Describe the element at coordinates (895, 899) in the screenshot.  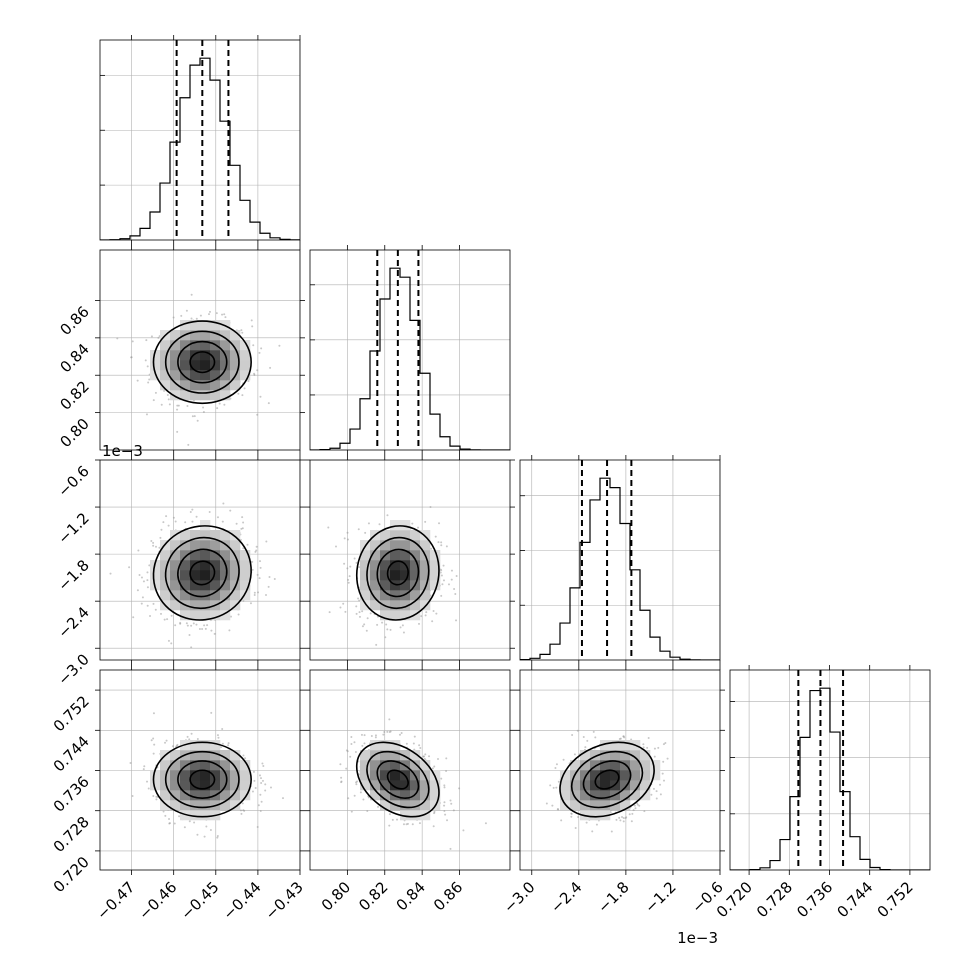
I see `x-tick-label: 0.752` at that location.